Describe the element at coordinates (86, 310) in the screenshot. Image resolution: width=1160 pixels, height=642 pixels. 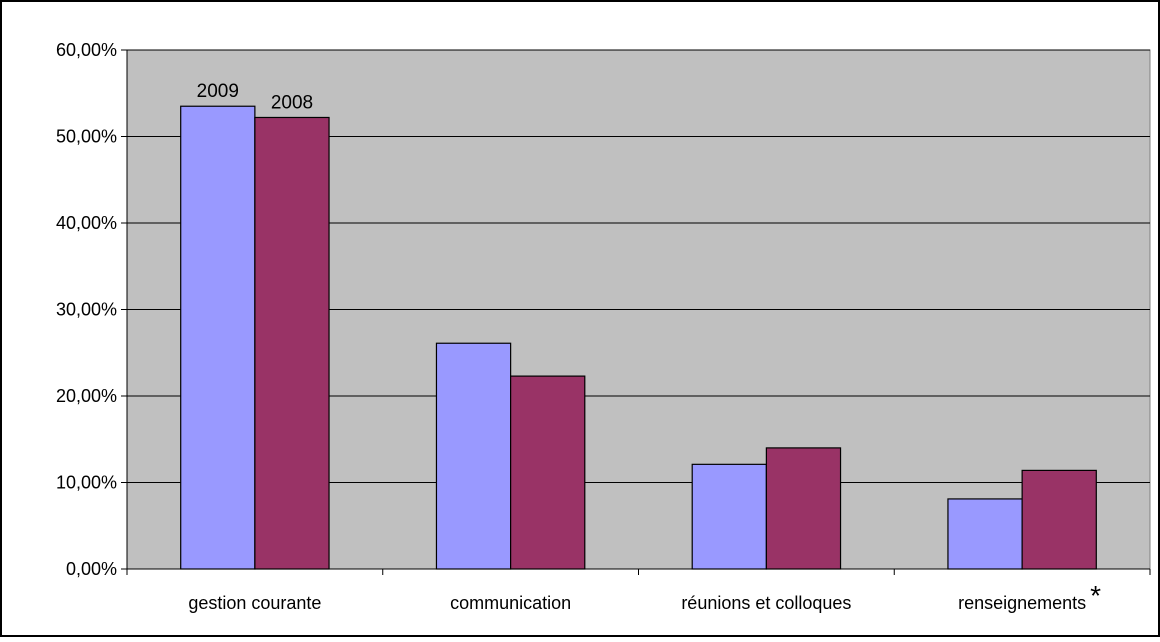
I see `y-tick-label: 30,00%` at that location.